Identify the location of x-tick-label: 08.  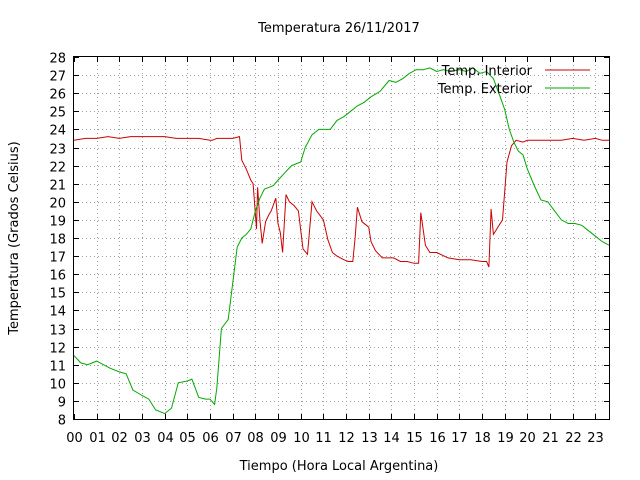
(255, 438).